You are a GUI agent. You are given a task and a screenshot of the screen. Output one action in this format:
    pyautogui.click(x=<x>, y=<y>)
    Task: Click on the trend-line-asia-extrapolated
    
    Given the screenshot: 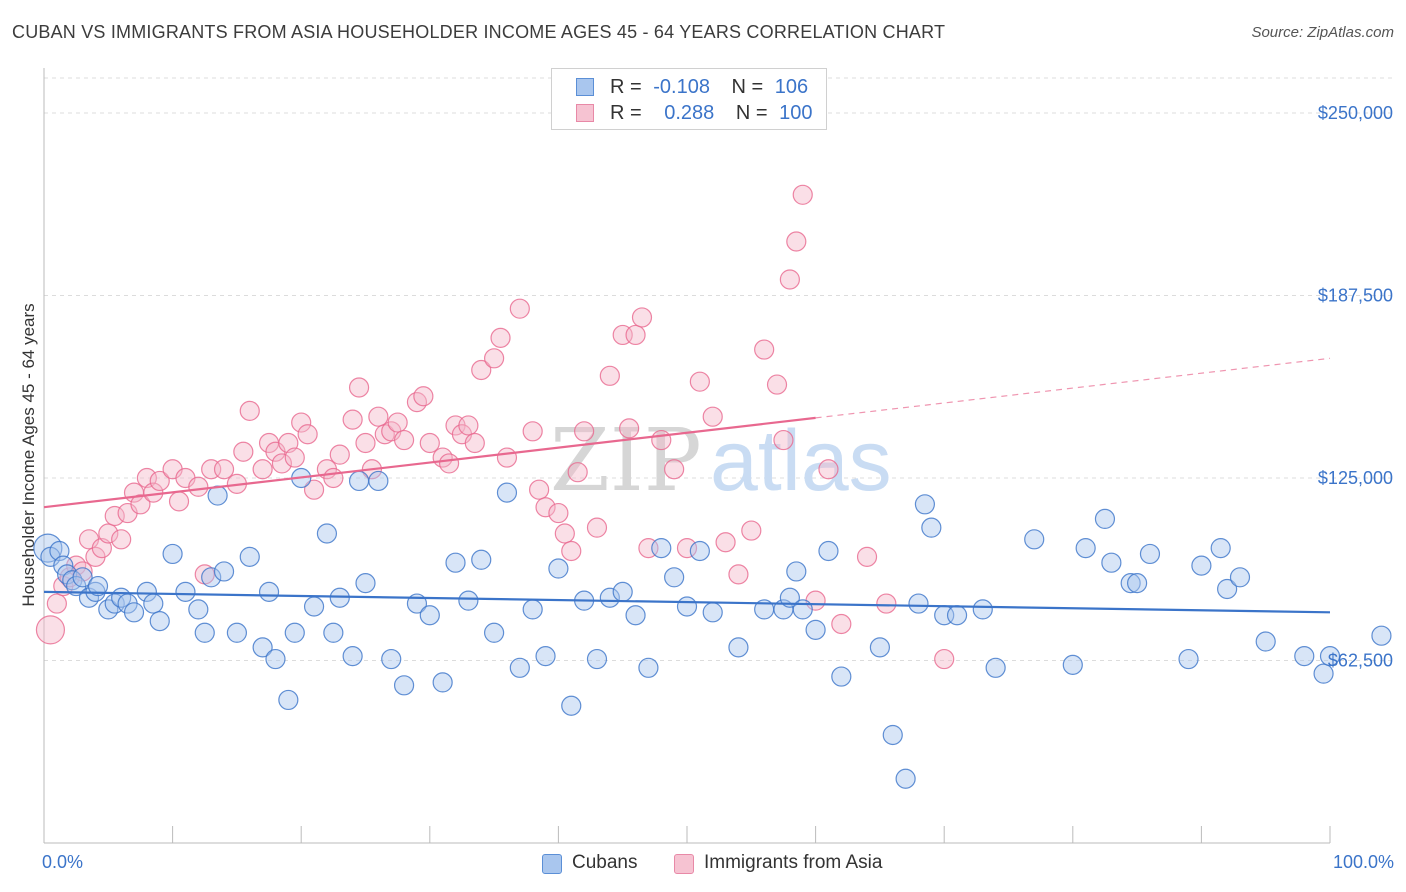 What is the action you would take?
    pyautogui.click(x=1073, y=388)
    